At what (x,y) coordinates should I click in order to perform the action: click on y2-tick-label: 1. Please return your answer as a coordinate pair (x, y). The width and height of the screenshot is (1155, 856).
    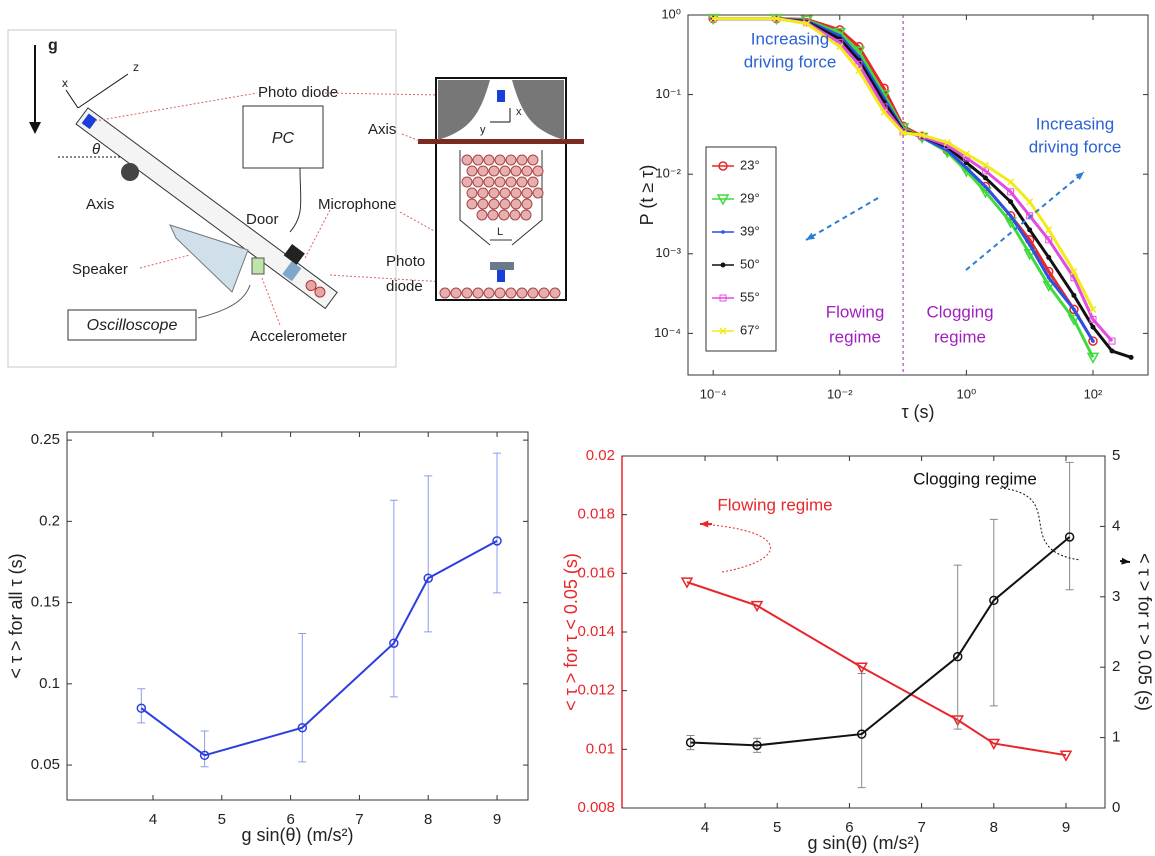
    Looking at the image, I should click on (1116, 737).